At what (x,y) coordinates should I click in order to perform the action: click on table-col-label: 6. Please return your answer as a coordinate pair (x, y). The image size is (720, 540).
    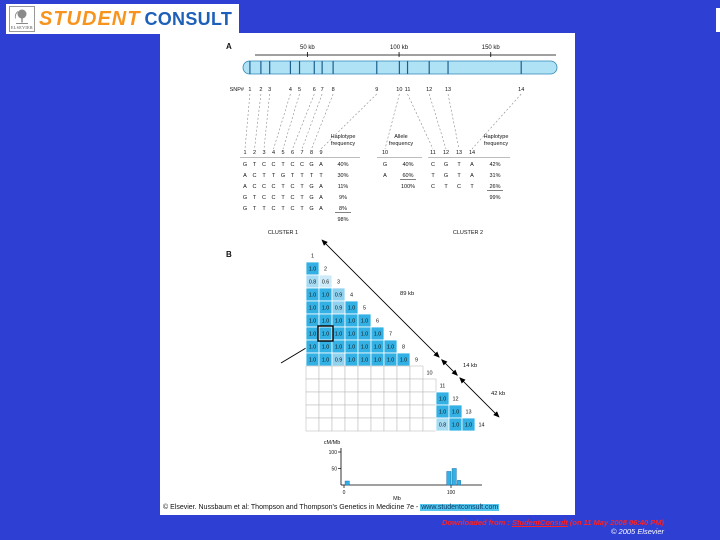
    Looking at the image, I should click on (292, 153).